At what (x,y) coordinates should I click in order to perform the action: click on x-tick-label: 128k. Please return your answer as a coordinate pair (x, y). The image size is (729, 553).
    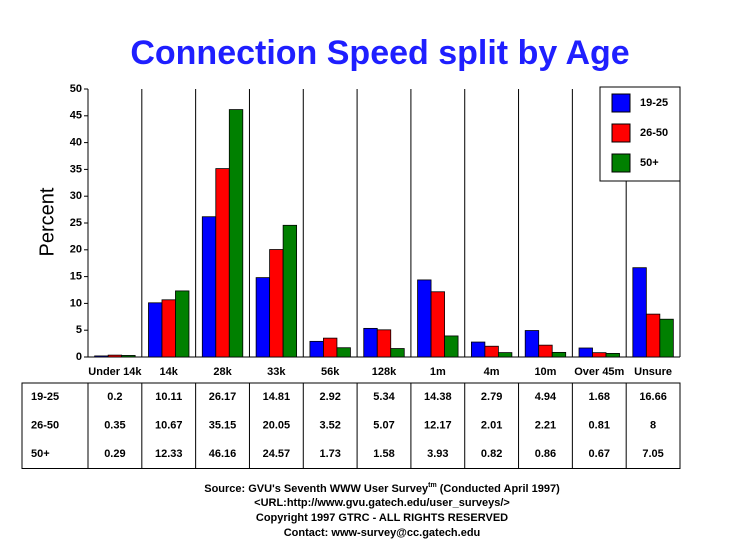
    Looking at the image, I should click on (384, 372).